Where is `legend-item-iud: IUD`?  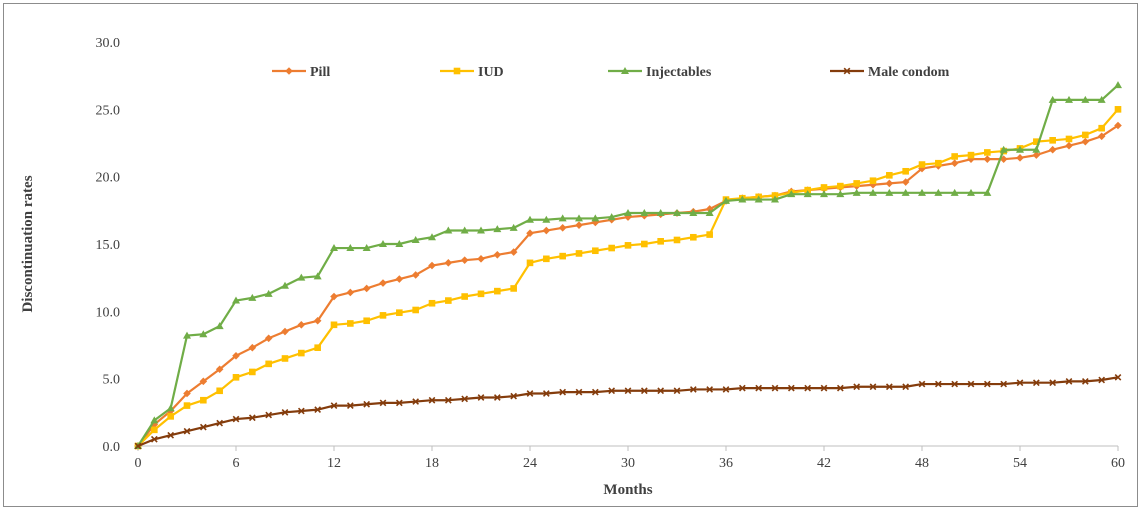 legend-item-iud: IUD is located at coordinates (472, 72).